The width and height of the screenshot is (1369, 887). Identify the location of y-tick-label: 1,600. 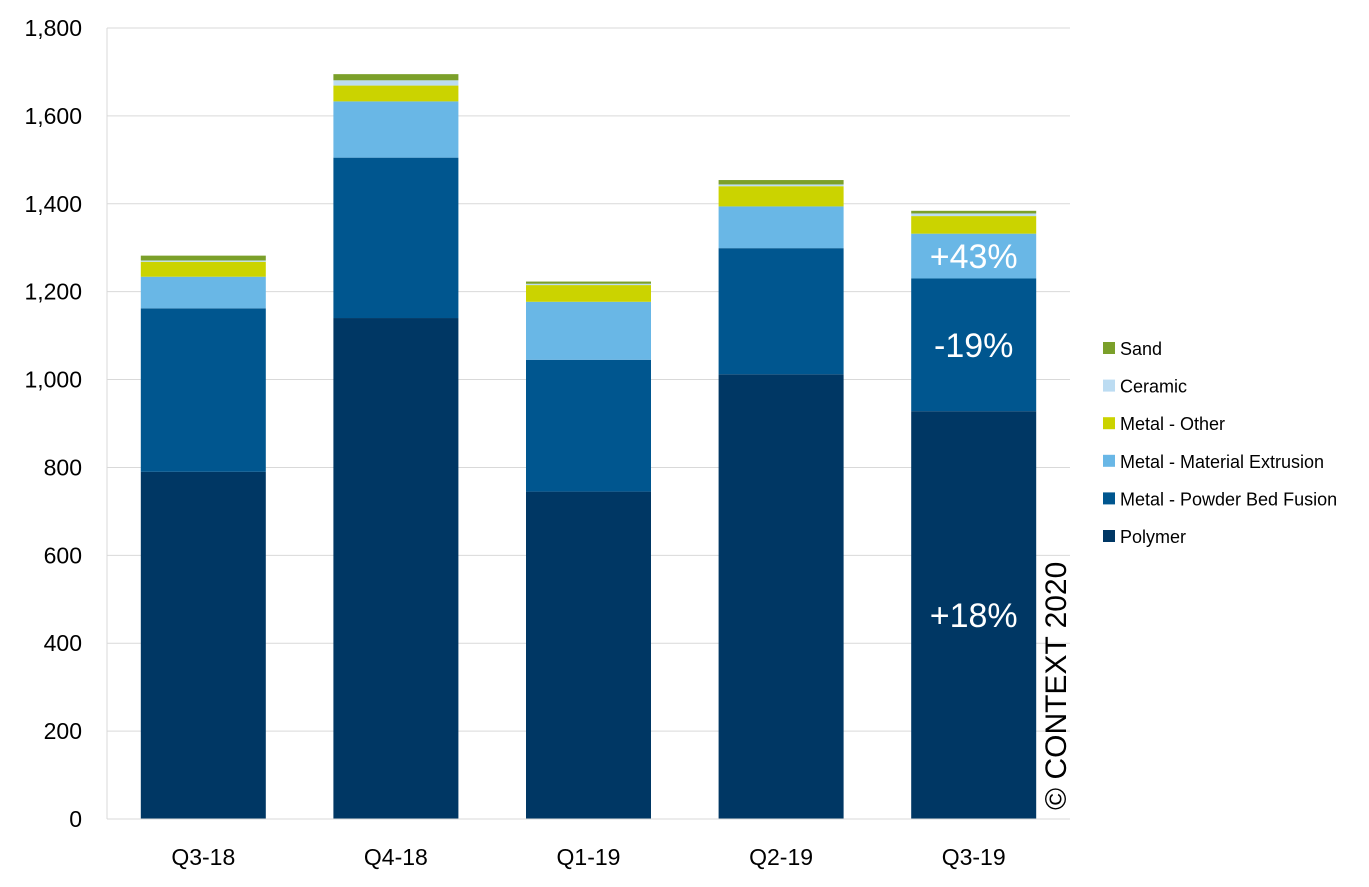
(53, 116).